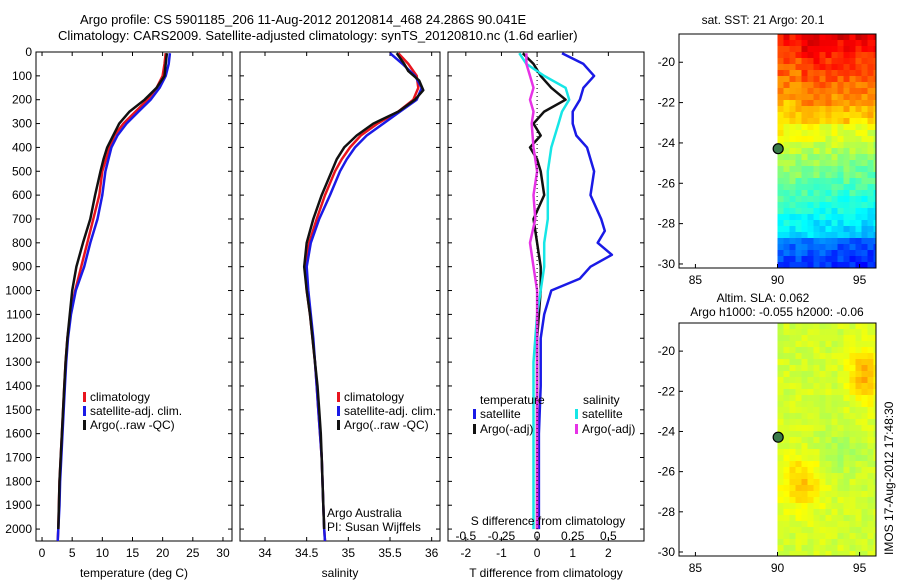 The height and width of the screenshot is (580, 900). What do you see at coordinates (537, 553) in the screenshot?
I see `difference-xtick-label: 0` at bounding box center [537, 553].